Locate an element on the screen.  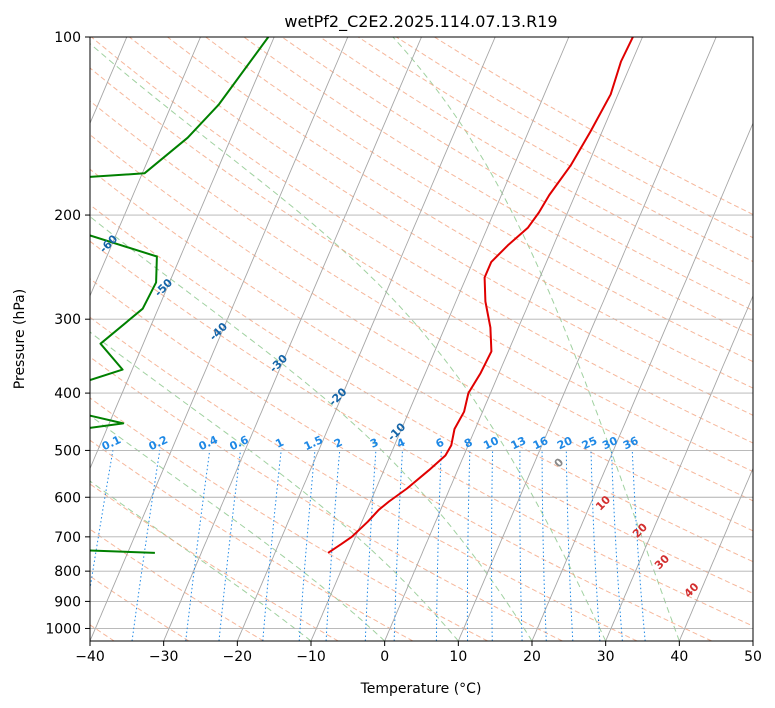
mixing-ratio-label: 36 is located at coordinates (631, 443).